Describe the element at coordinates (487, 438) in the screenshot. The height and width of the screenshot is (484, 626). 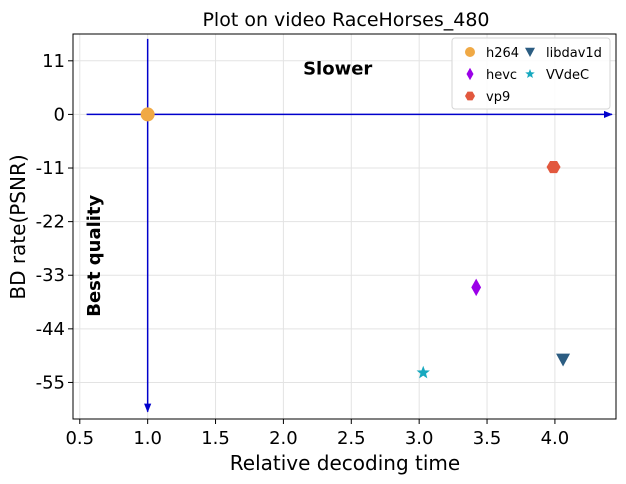
I see `x-tick-label: 3.5` at that location.